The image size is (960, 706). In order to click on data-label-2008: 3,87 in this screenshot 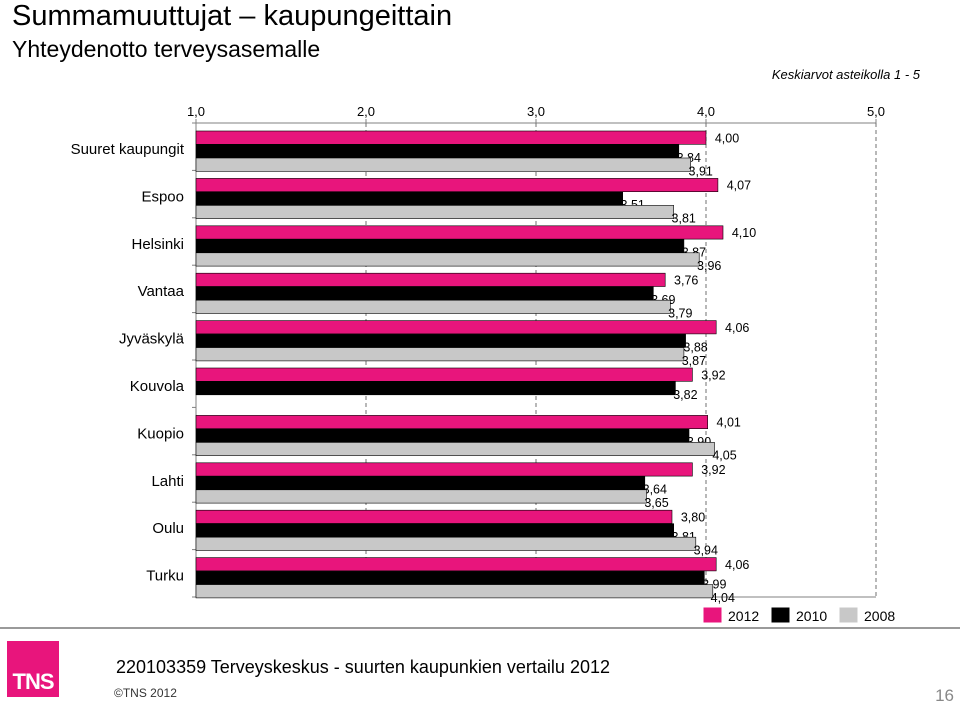, I will do `click(694, 361)`.